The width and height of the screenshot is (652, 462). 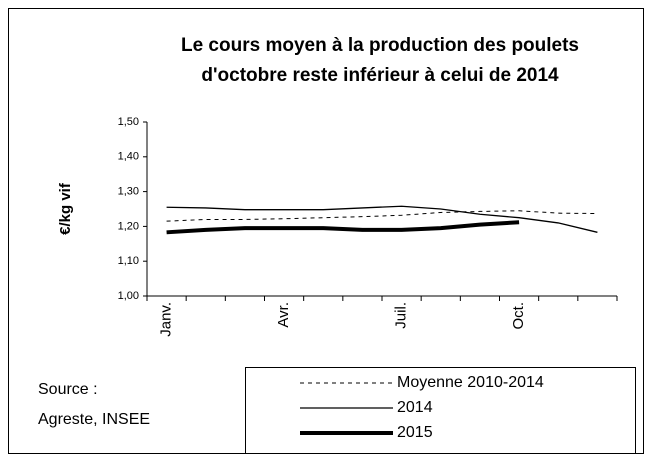 What do you see at coordinates (65, 208) in the screenshot?
I see `y-axis-label: €/kg vif` at bounding box center [65, 208].